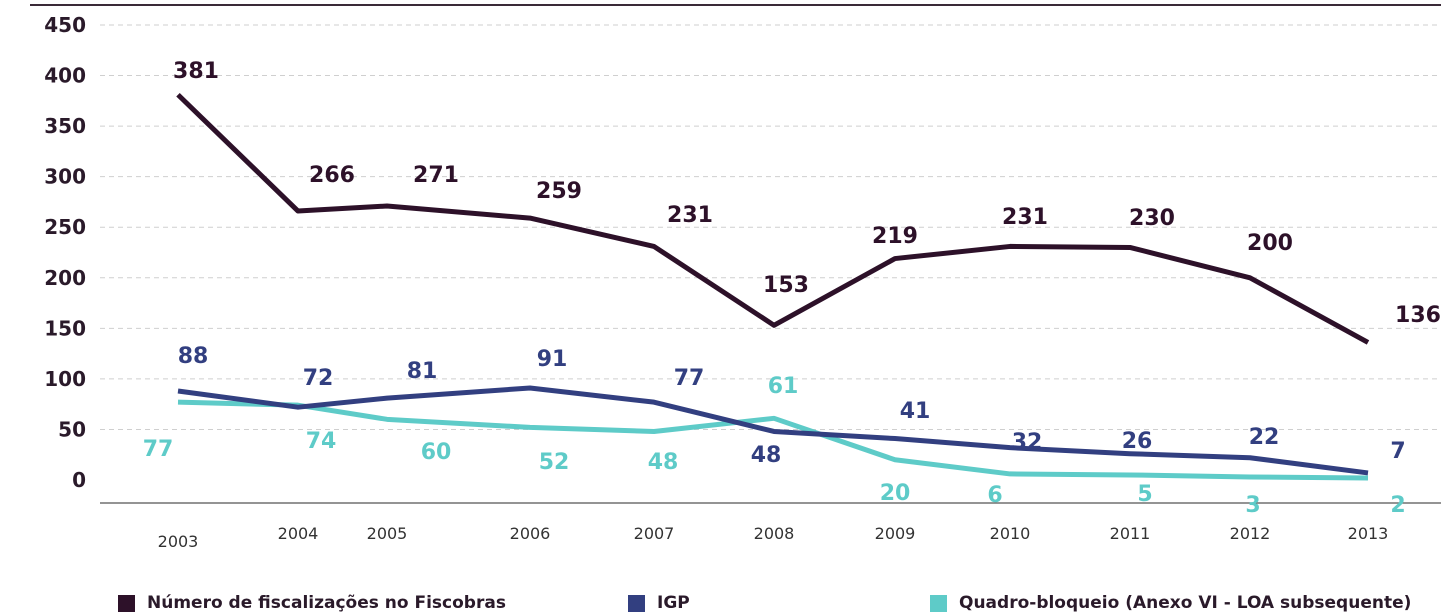  Describe the element at coordinates (193, 356) in the screenshot. I see `data-label-igp: 88` at that location.